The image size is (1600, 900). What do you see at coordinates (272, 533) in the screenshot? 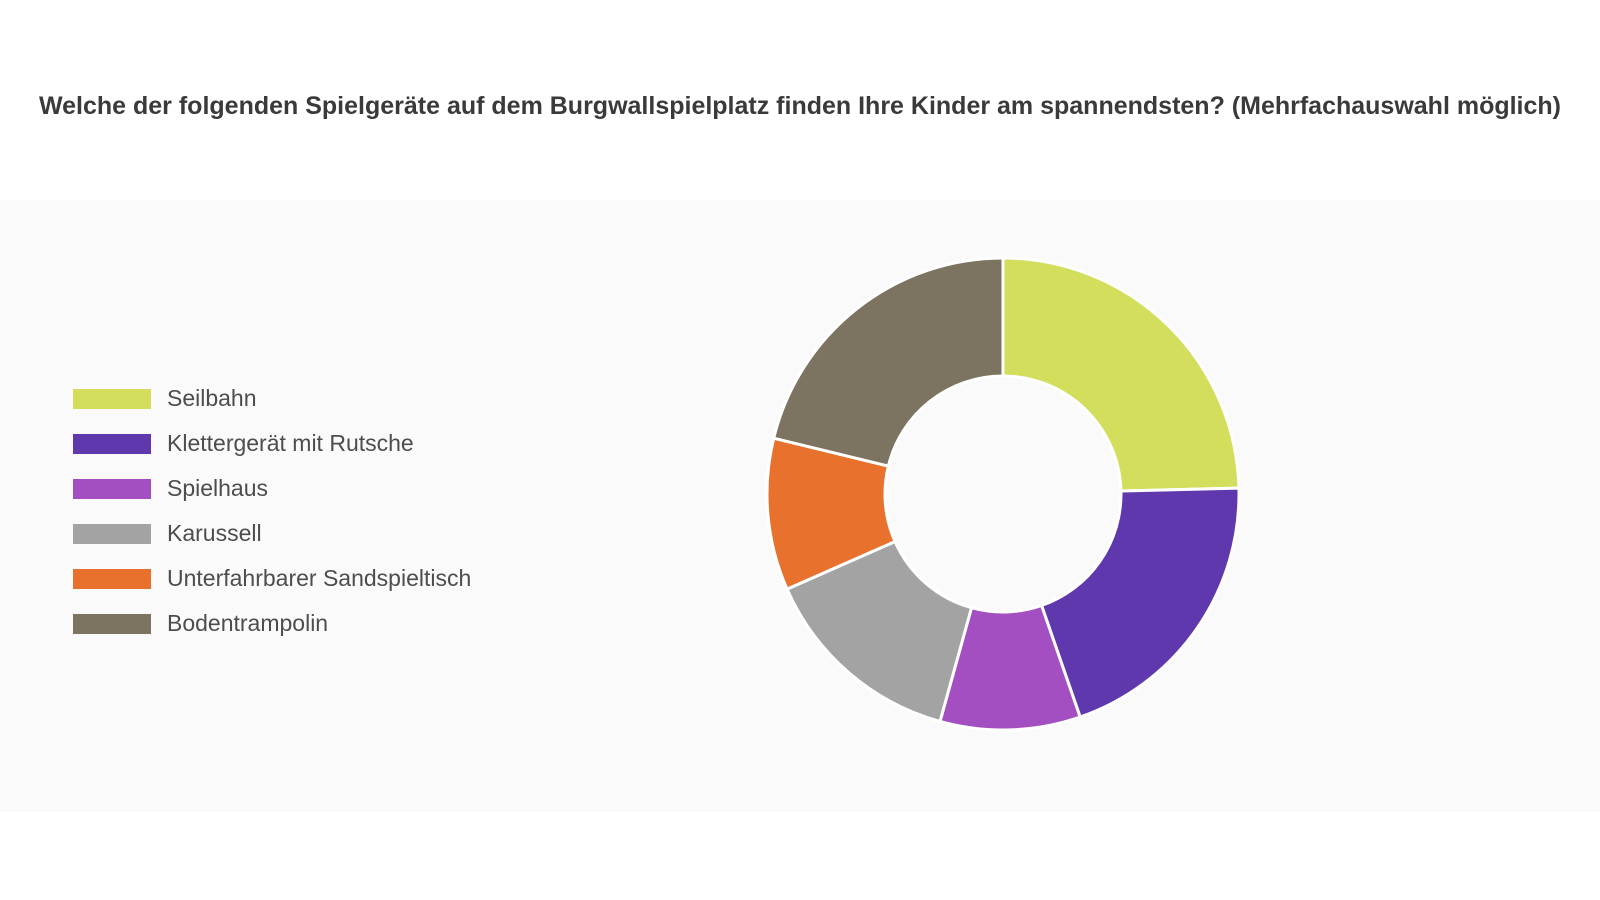
I see `legend-item: Karussell` at bounding box center [272, 533].